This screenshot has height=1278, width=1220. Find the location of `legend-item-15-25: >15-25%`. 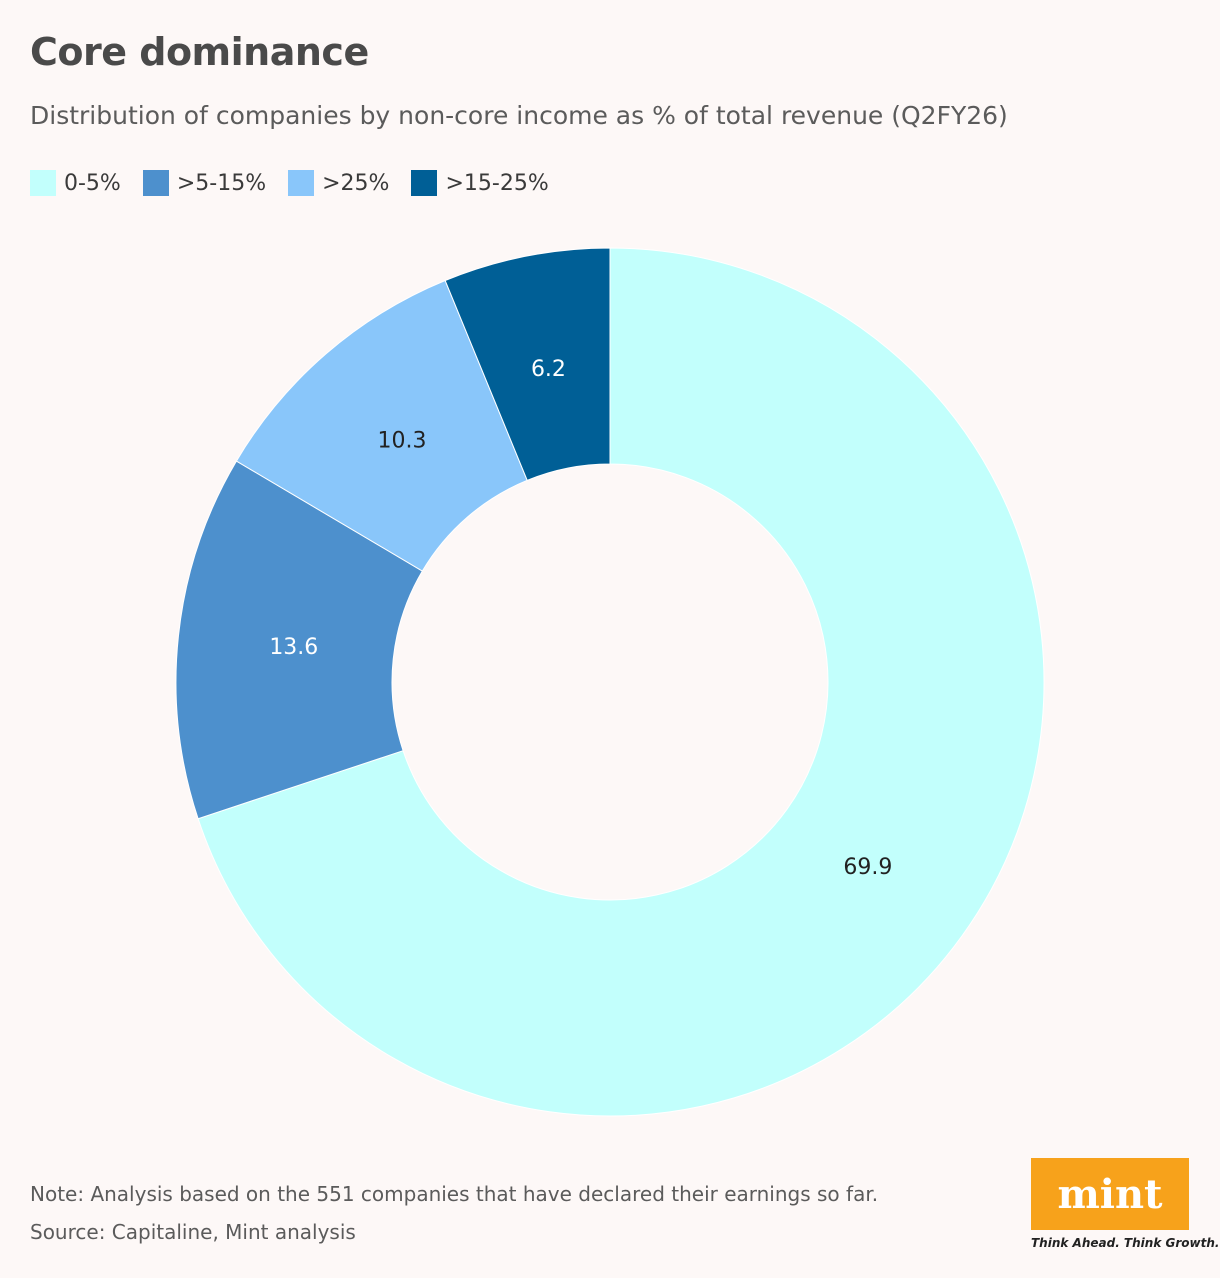

legend-item-15-25: >15-25% is located at coordinates (480, 183).